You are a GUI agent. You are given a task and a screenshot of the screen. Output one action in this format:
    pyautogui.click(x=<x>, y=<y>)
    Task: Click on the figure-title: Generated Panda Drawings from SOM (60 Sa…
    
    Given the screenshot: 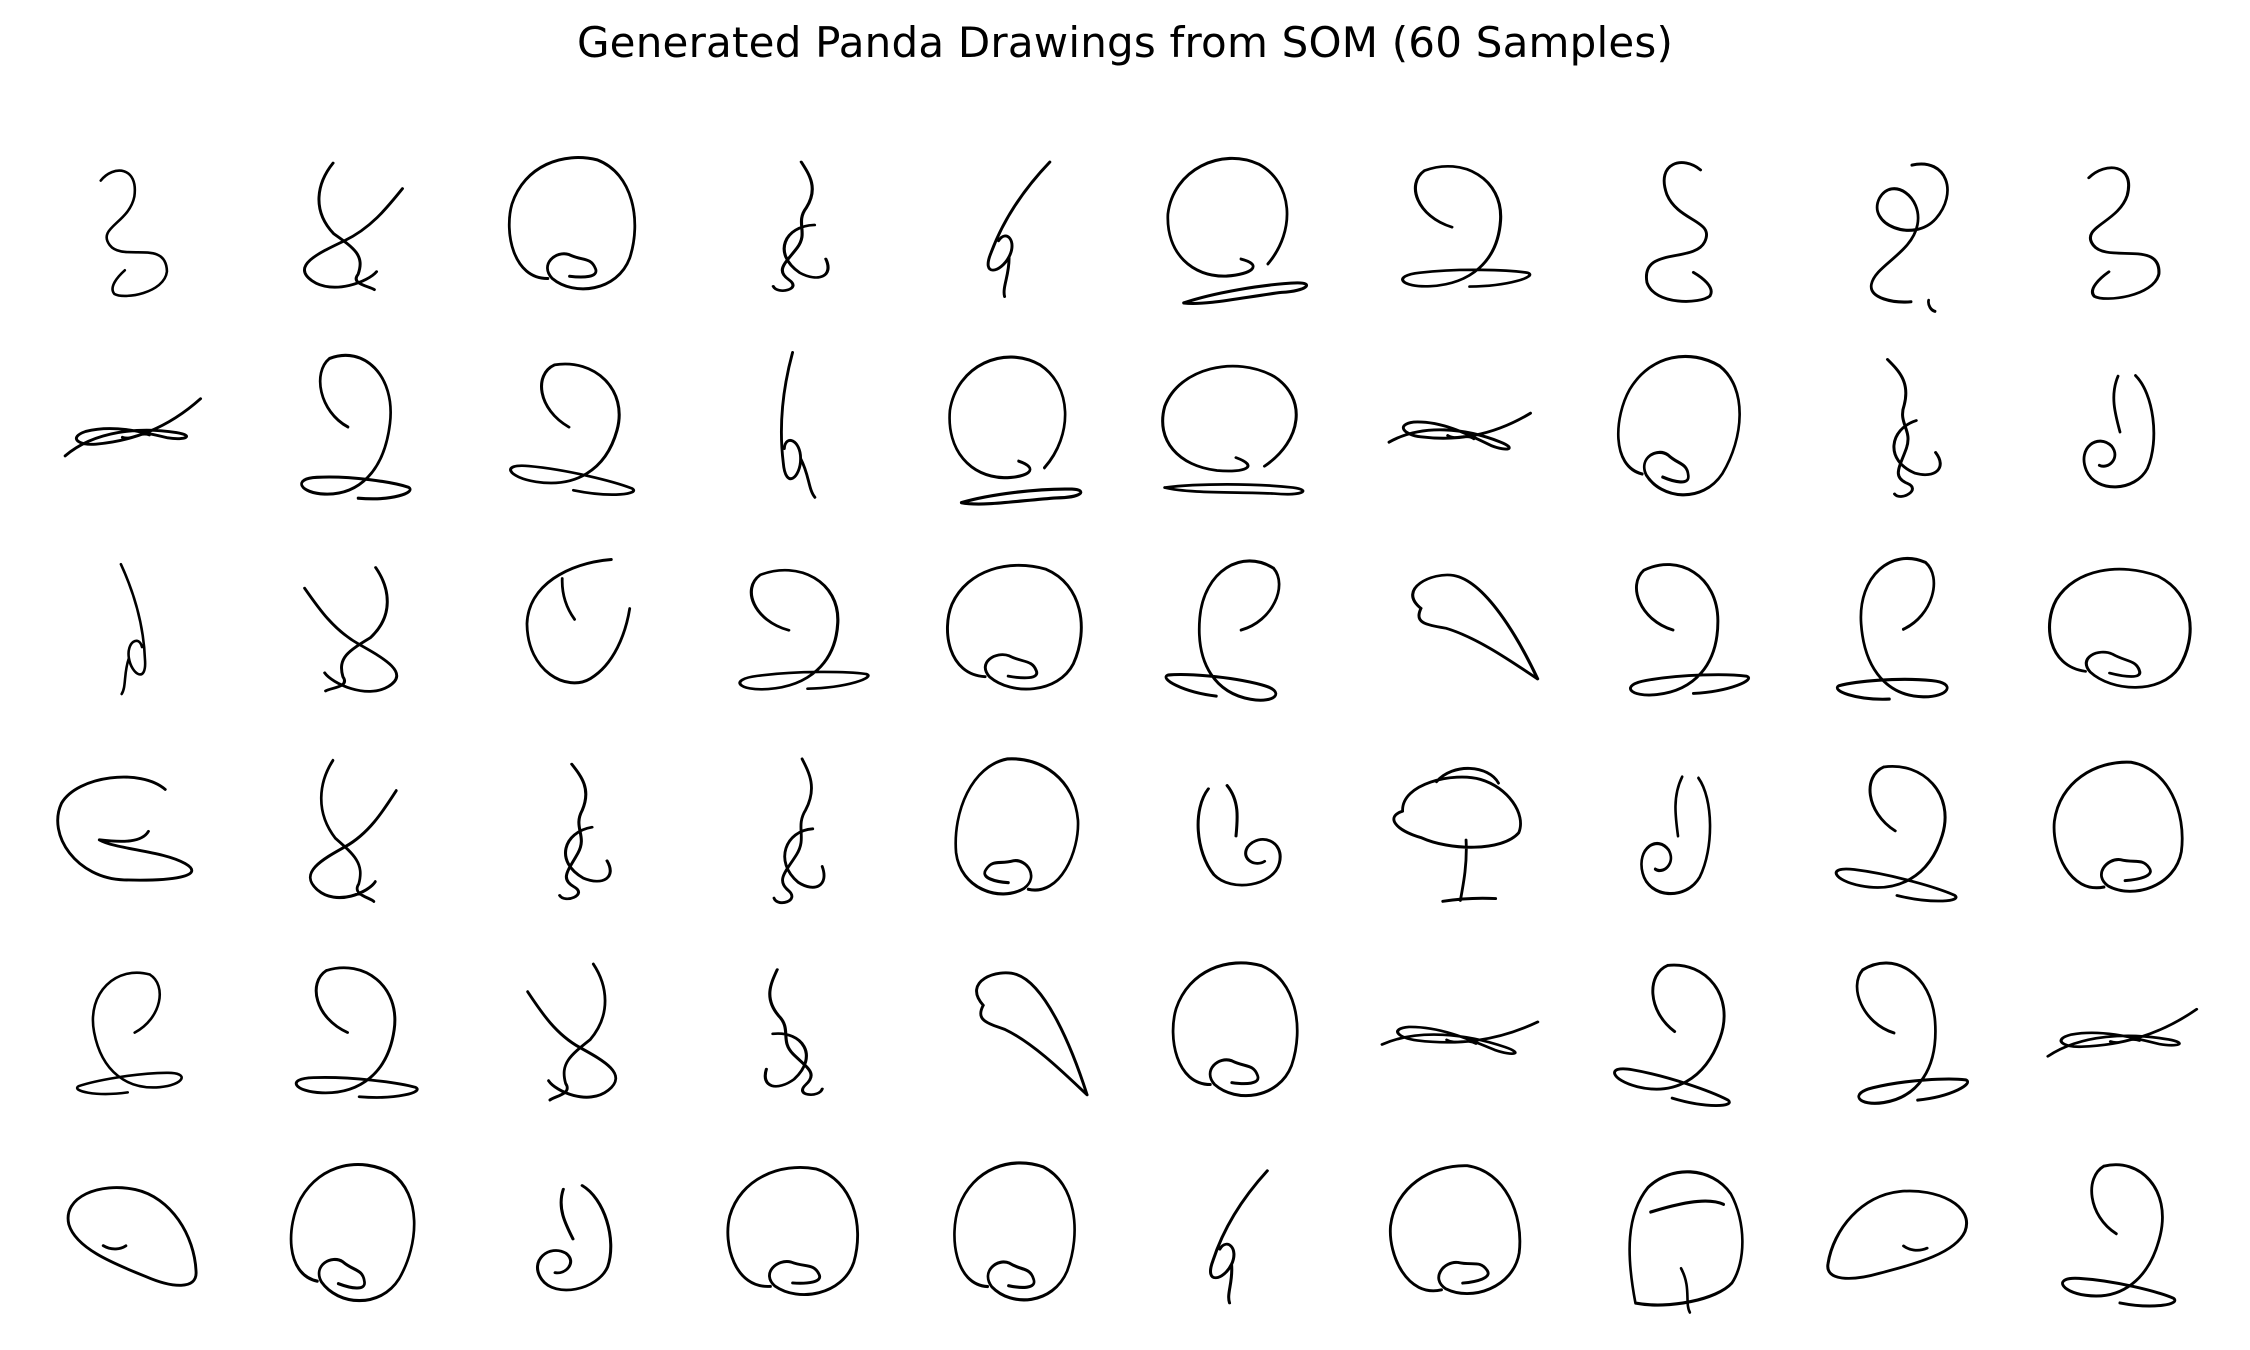 What is the action you would take?
    pyautogui.click(x=1125, y=42)
    